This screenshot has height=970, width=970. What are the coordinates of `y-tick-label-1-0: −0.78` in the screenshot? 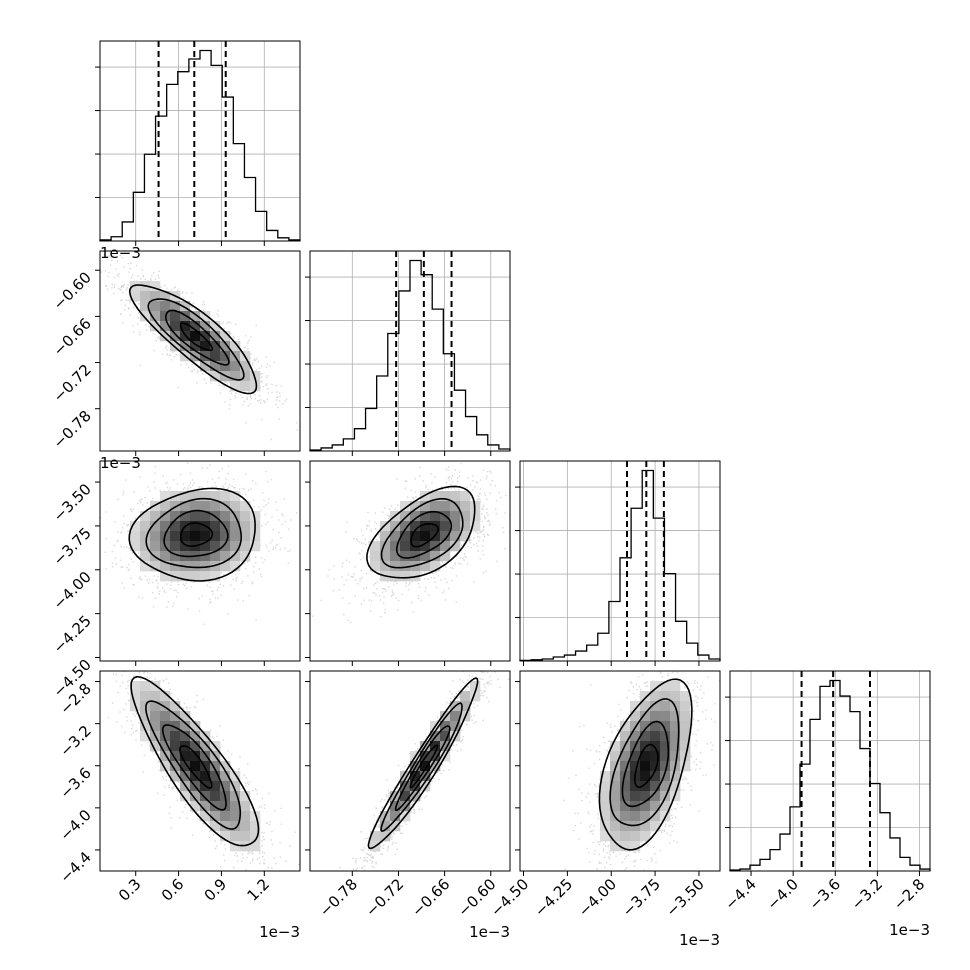 It's located at (72, 429).